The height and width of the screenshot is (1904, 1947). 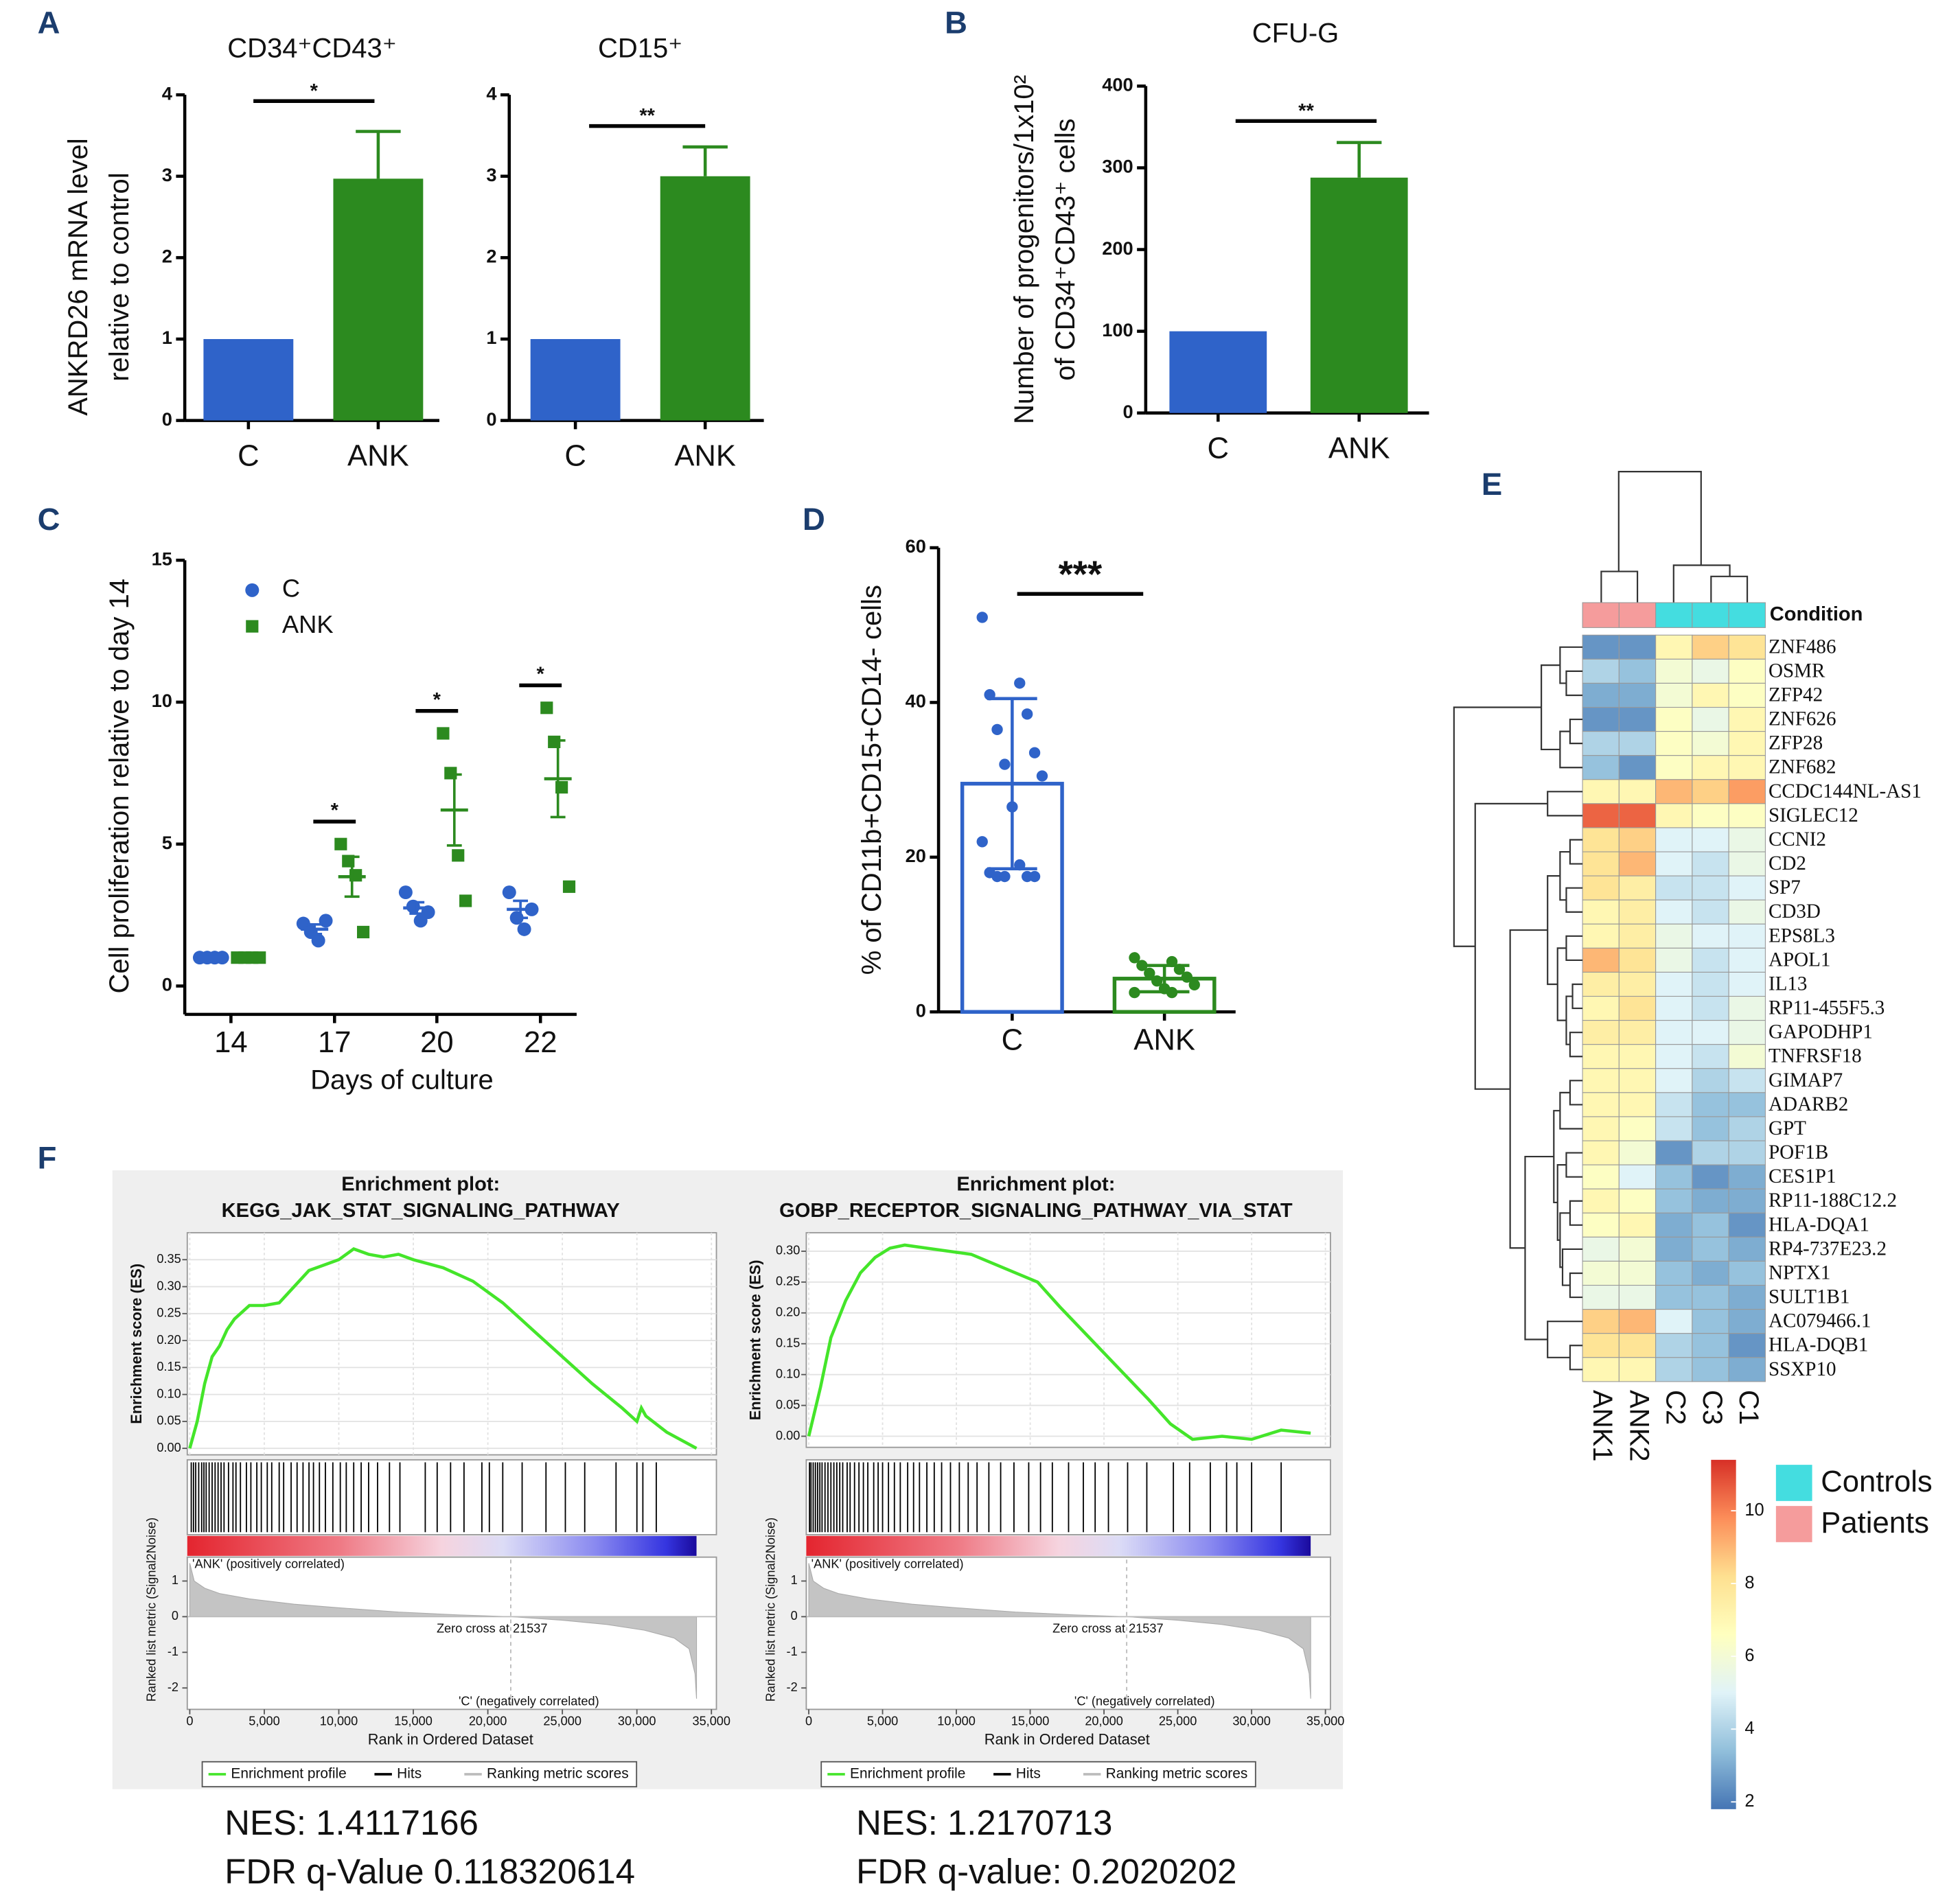 What do you see at coordinates (288, 1773) in the screenshot?
I see `legend-label: Enrichment profile` at bounding box center [288, 1773].